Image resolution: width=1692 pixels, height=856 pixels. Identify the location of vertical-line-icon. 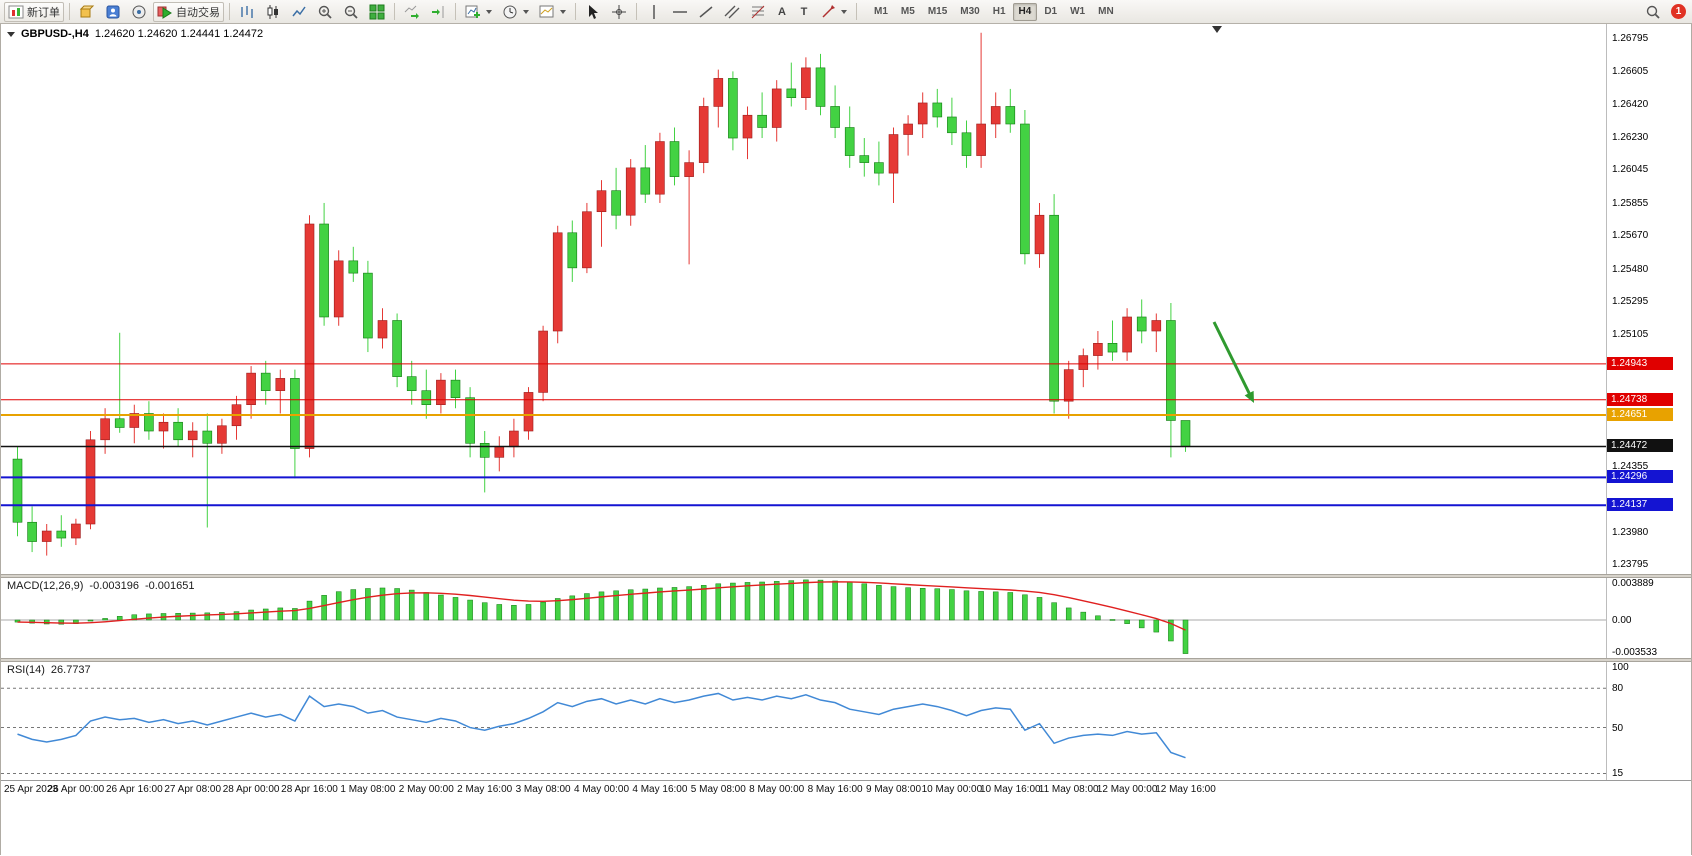
(654, 12).